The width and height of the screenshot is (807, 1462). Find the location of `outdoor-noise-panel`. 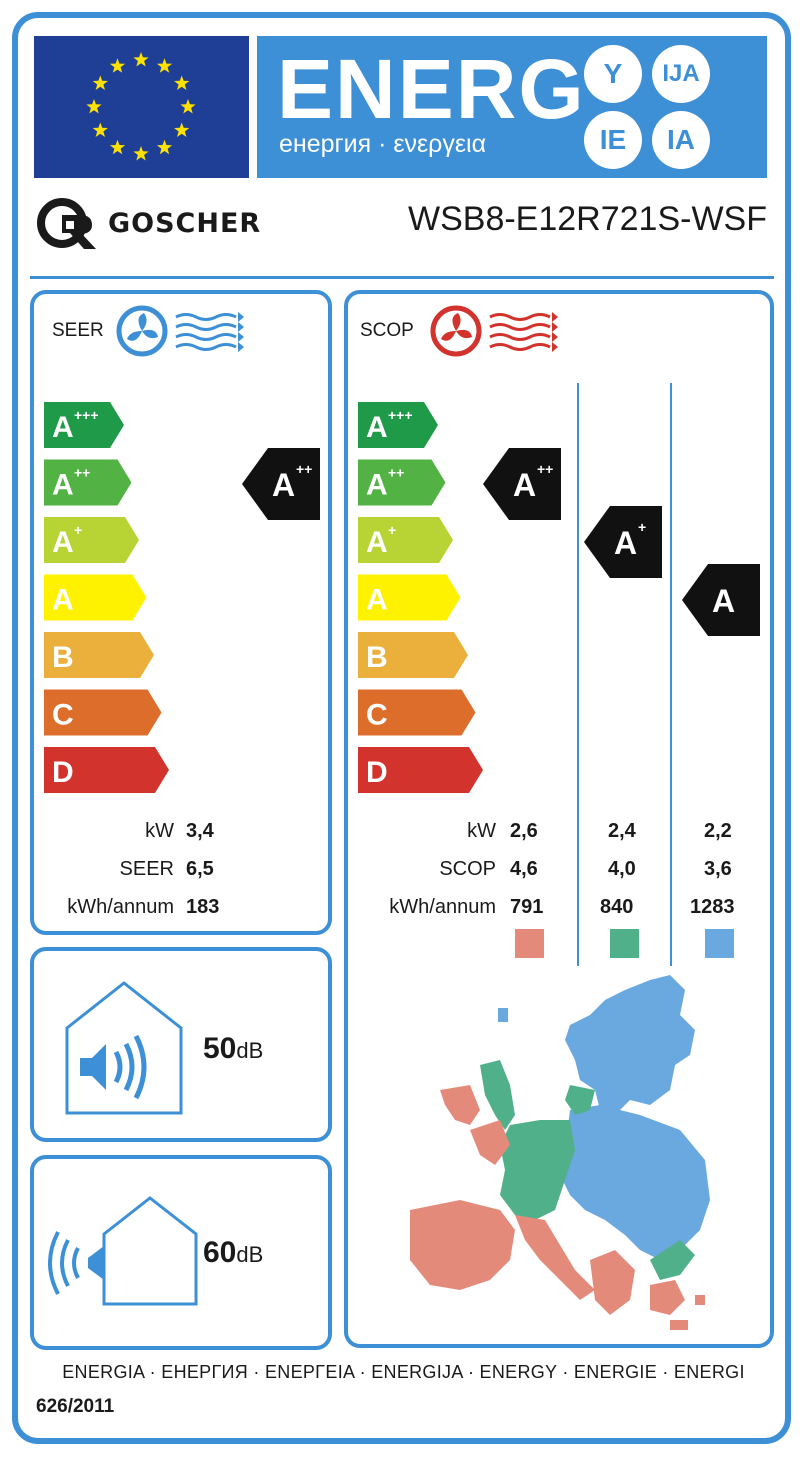

outdoor-noise-panel is located at coordinates (181, 1252).